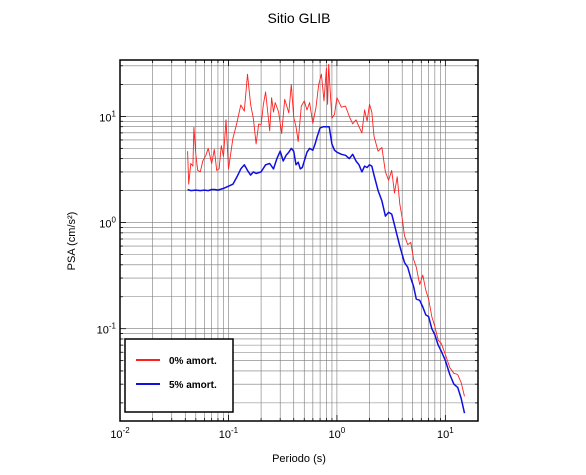 This screenshot has width=586, height=475. Describe the element at coordinates (193, 385) in the screenshot. I see `legend-label-1: 5% amort.` at that location.